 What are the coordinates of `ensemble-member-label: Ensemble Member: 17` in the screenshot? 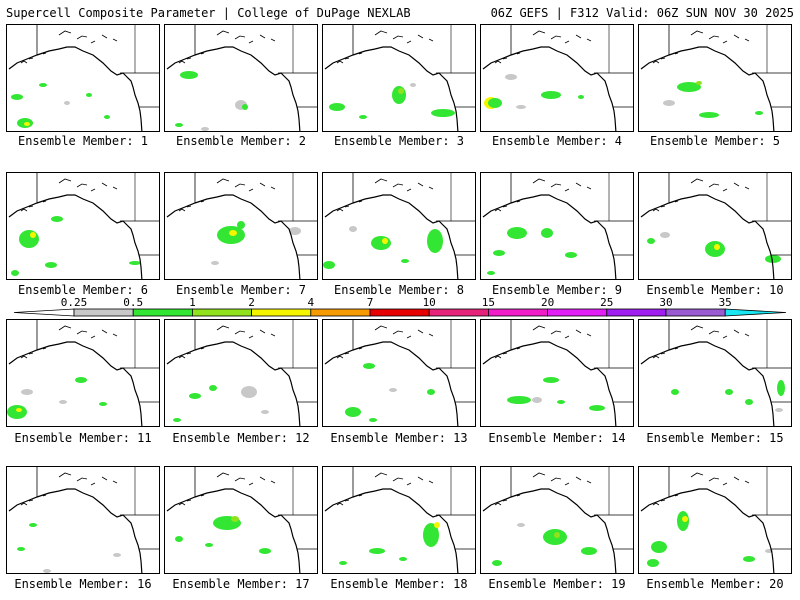 It's located at (241, 584).